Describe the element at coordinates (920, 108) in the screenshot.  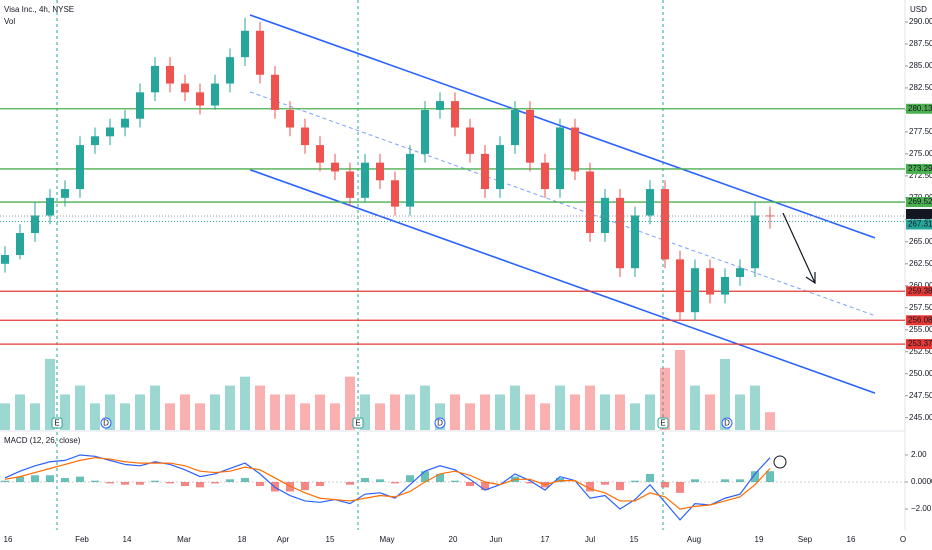
I see `level-label: 280.13` at that location.